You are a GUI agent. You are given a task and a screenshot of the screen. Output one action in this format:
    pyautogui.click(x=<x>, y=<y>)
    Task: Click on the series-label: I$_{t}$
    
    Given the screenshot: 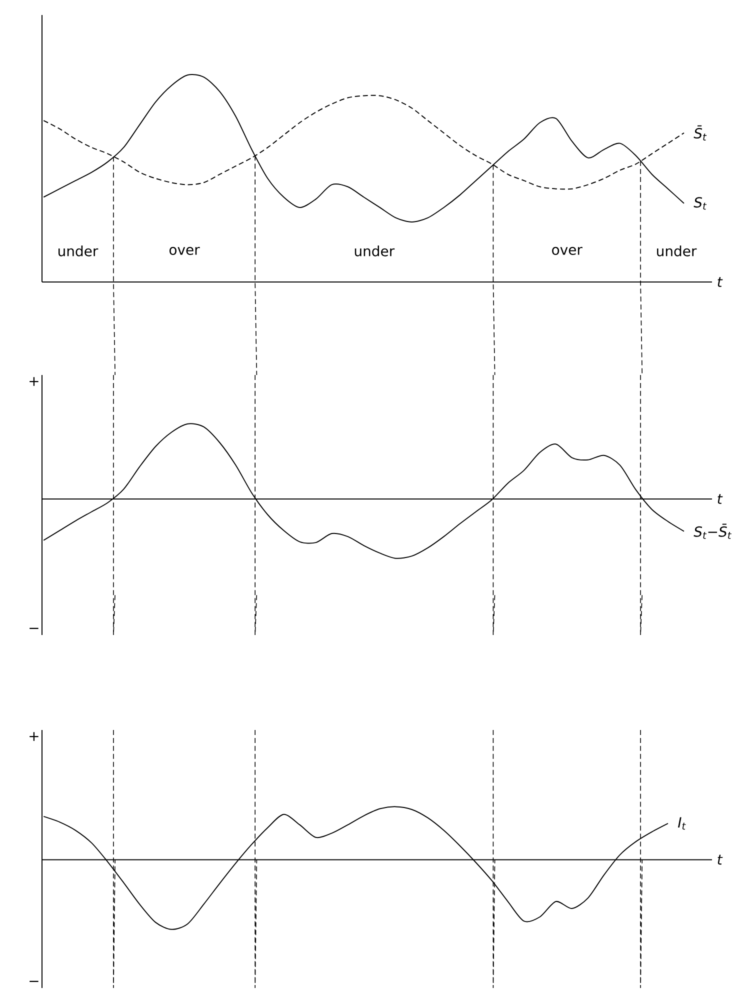 What is the action you would take?
    pyautogui.click(x=682, y=823)
    